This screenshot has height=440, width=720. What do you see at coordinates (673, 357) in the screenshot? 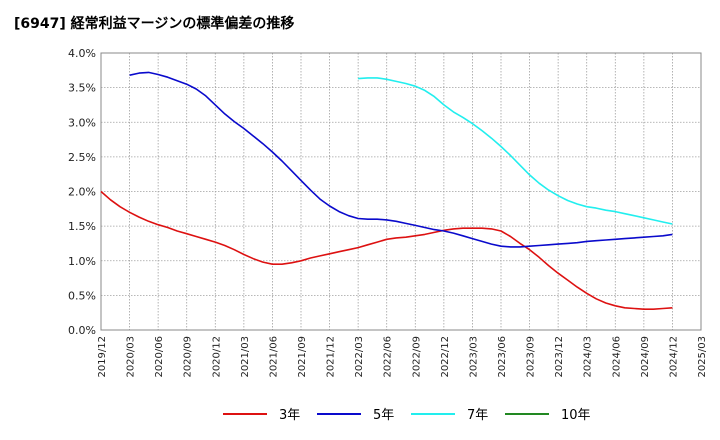
I see `x-tick-label: 2024/12` at bounding box center [673, 357].